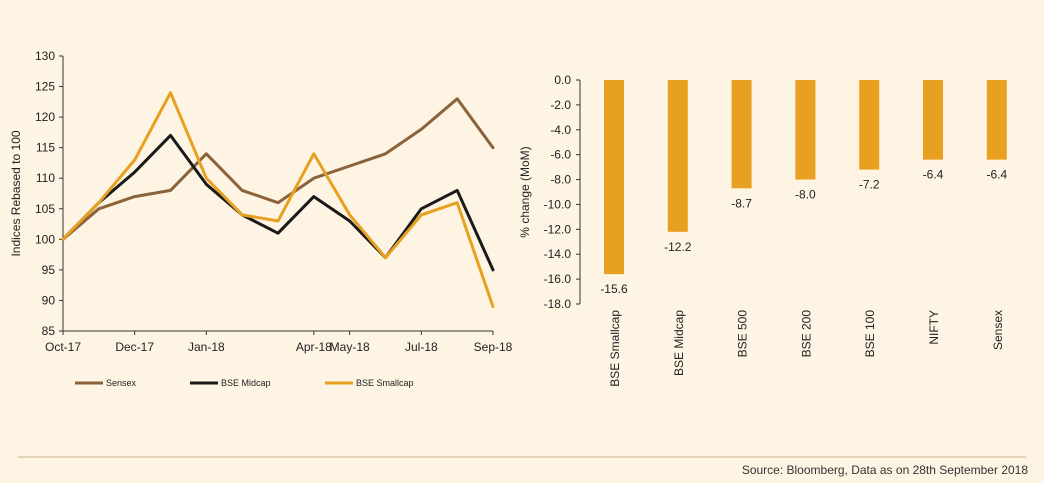  Describe the element at coordinates (45, 178) in the screenshot. I see `y-tick-label: 110` at that location.